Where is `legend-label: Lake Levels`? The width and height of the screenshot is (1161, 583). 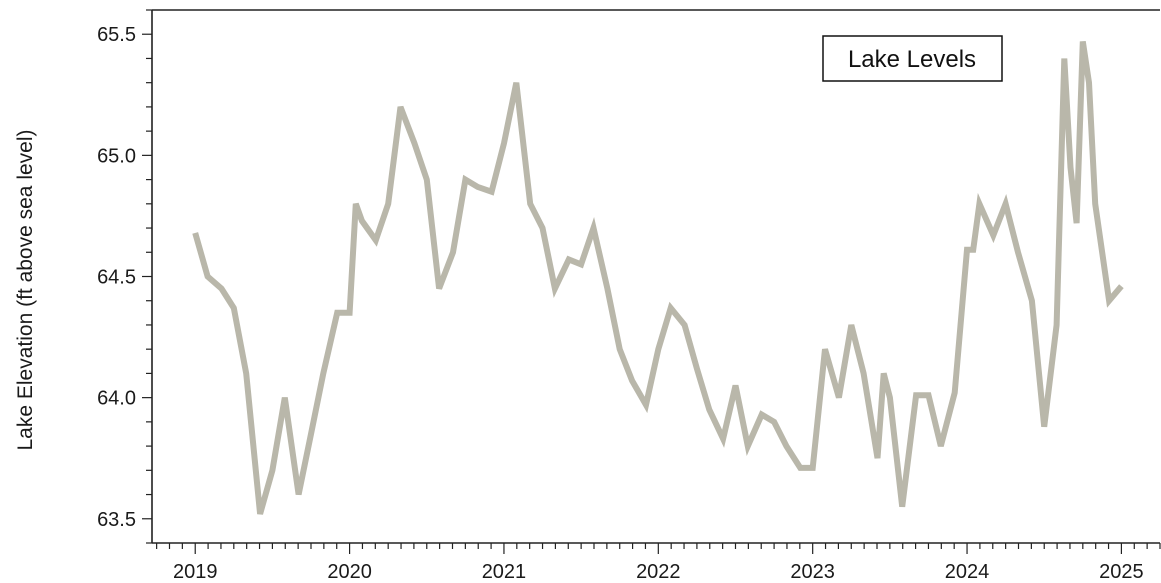 legend-label: Lake Levels is located at coordinates (912, 59).